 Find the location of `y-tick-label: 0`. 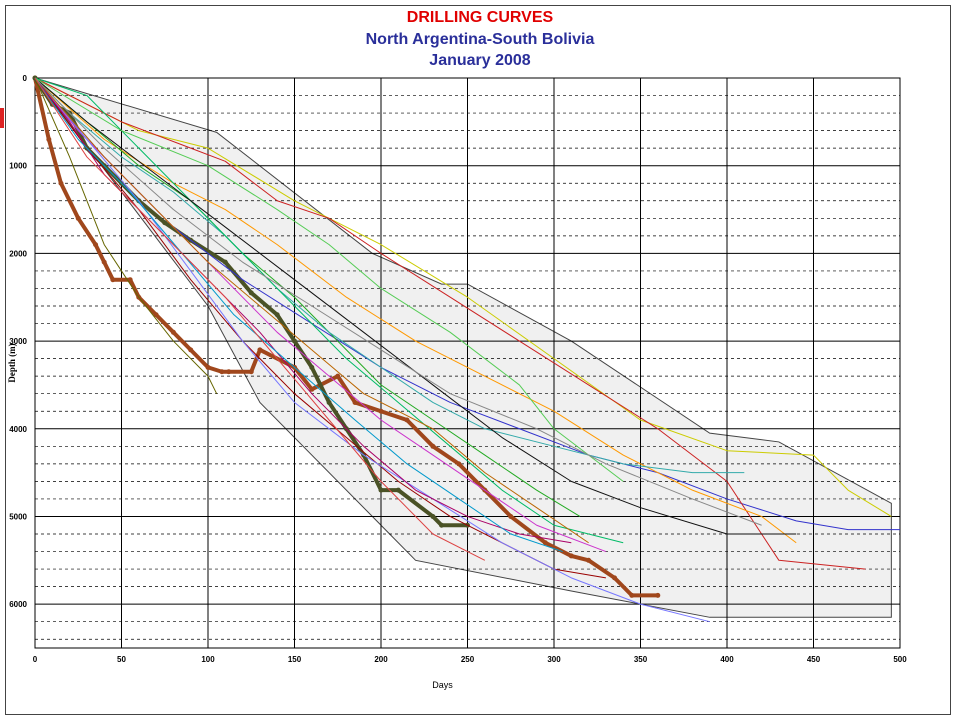

y-tick-label: 0 is located at coordinates (25, 78).